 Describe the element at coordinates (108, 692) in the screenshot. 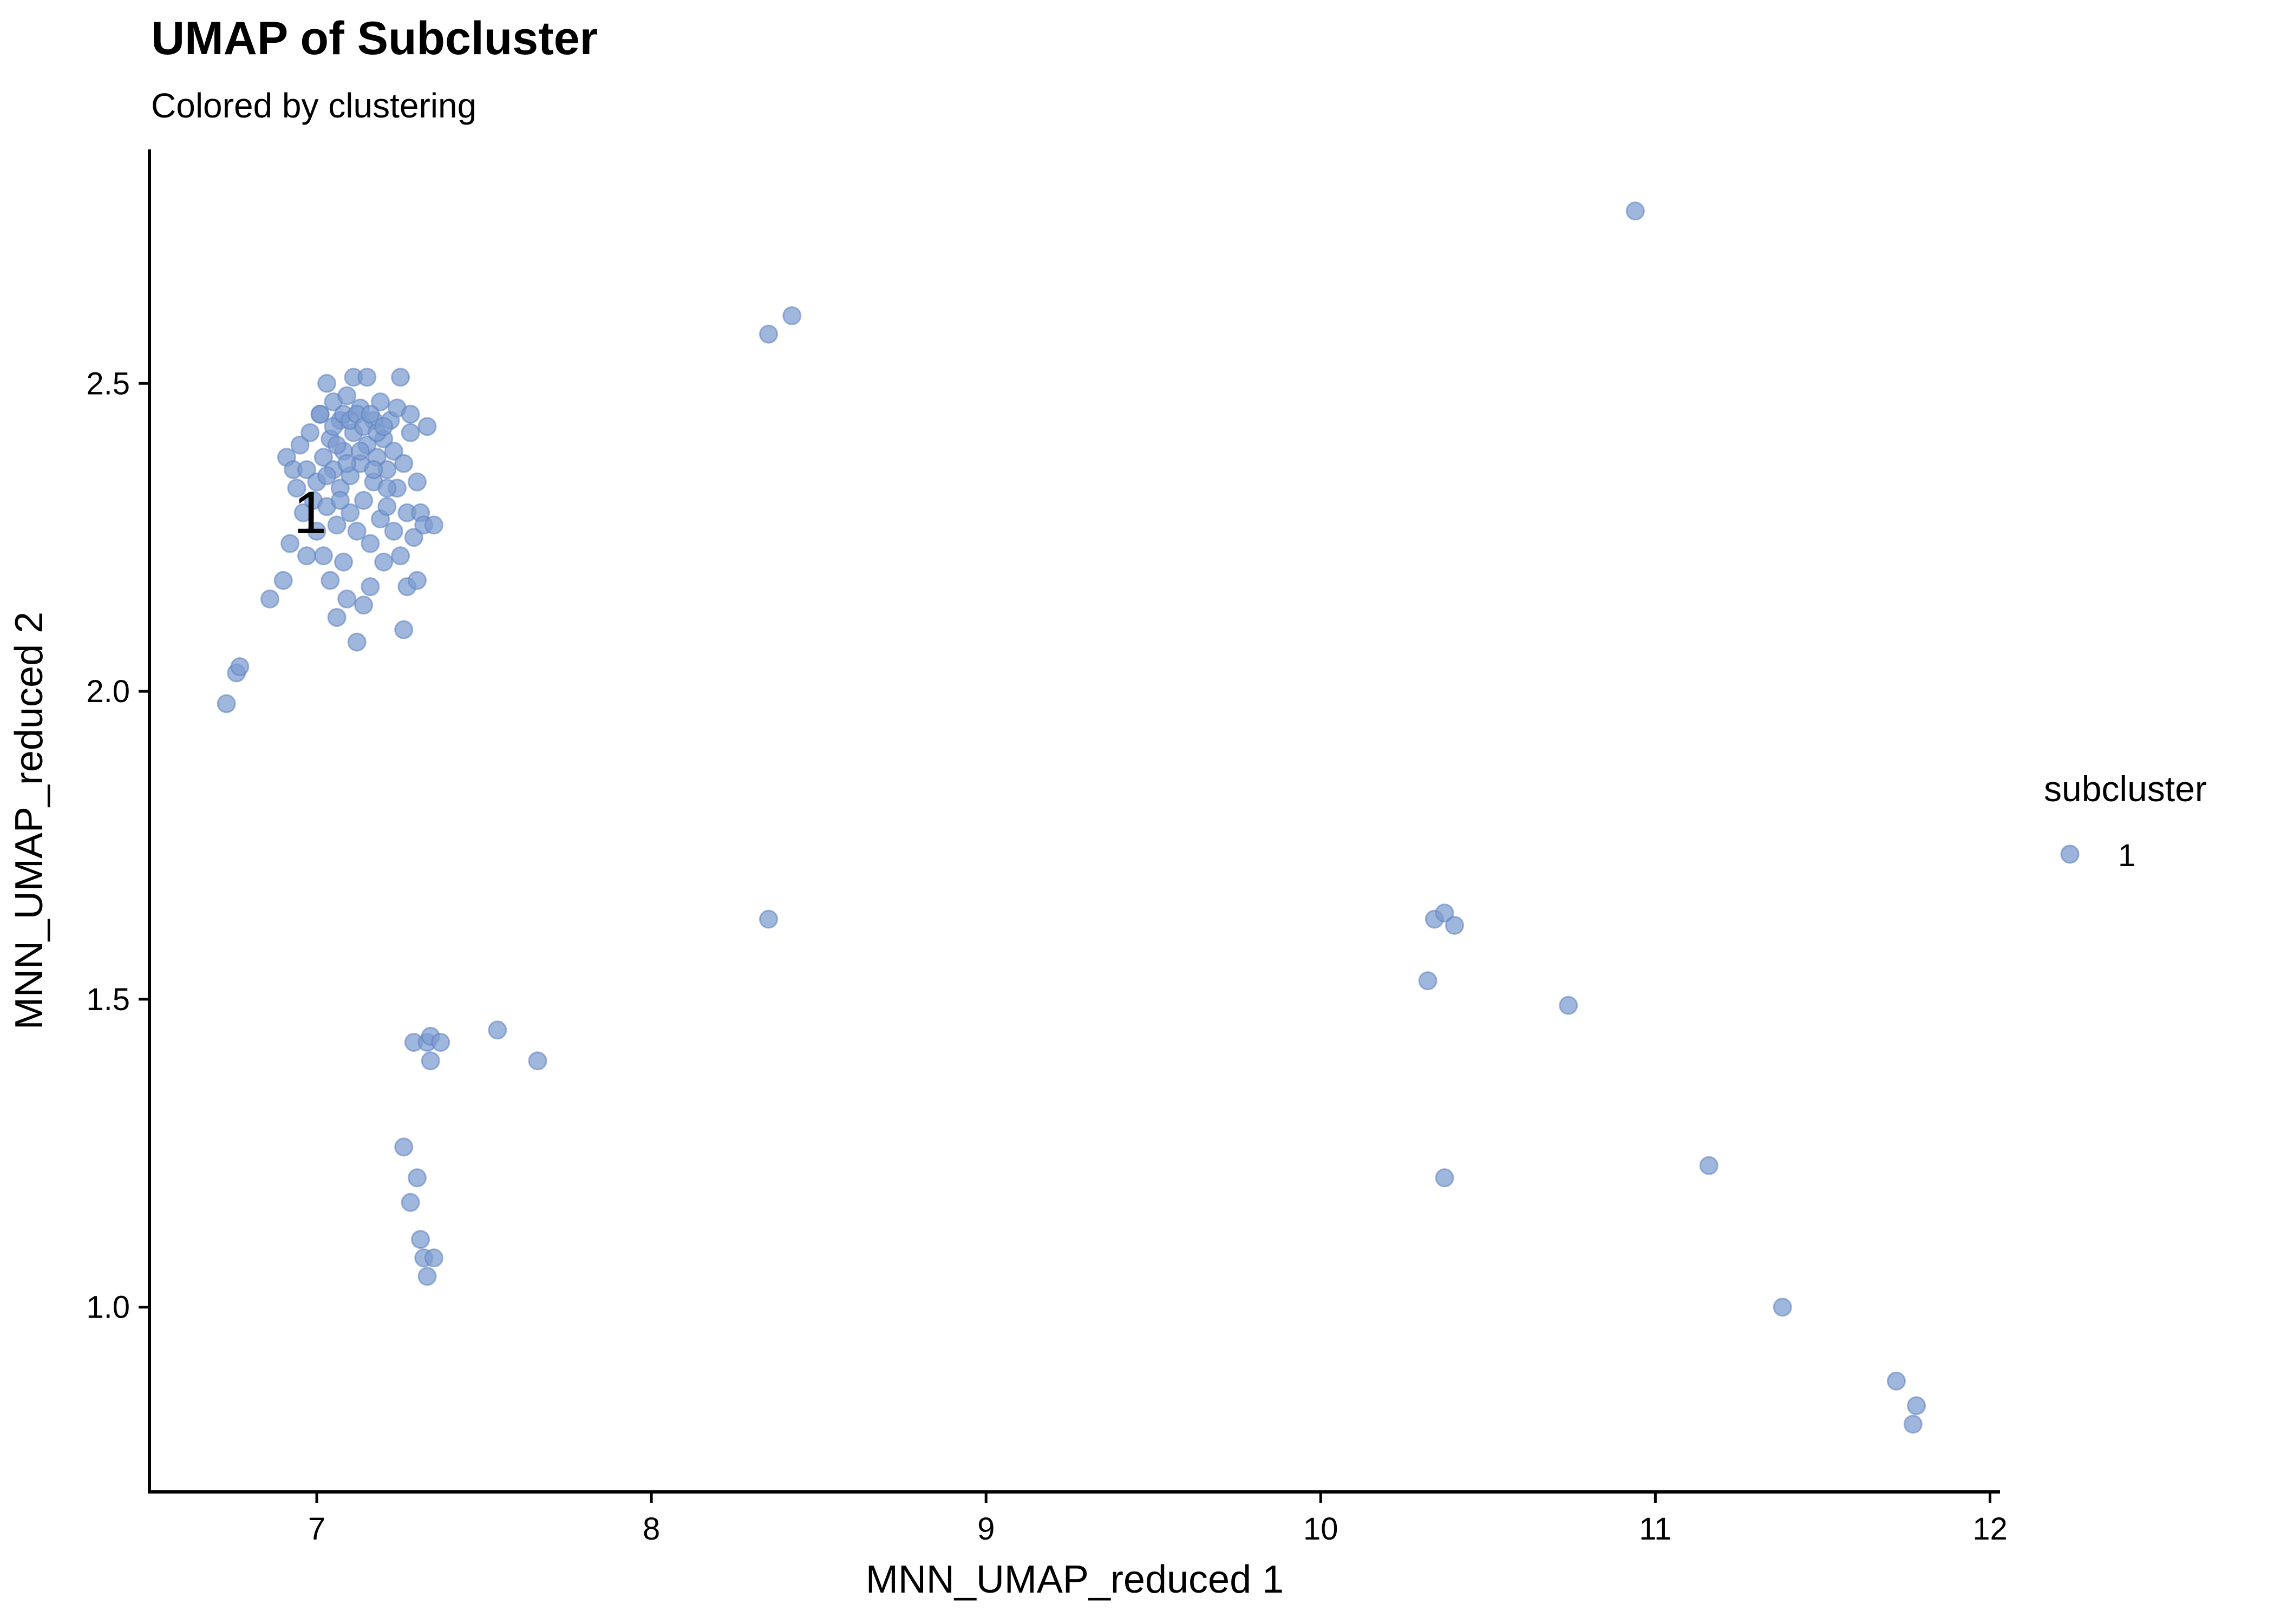

I see `y-tick-label: 2.0` at that location.